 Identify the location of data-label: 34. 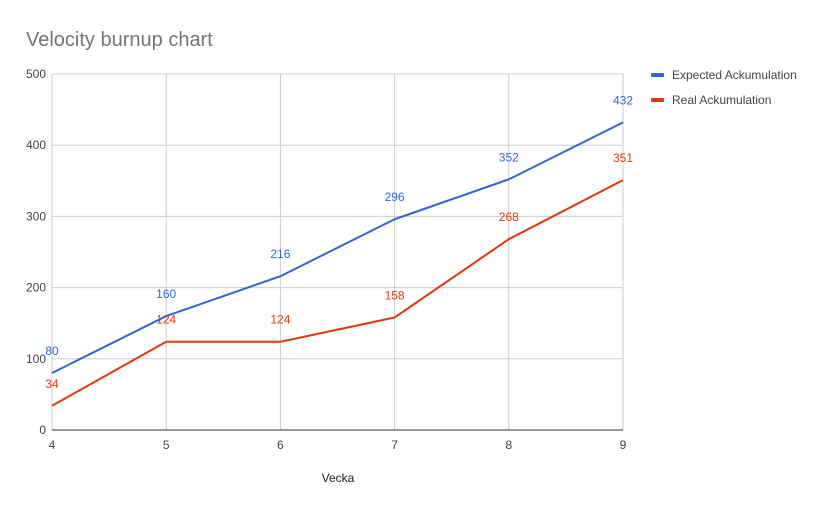
(52, 384).